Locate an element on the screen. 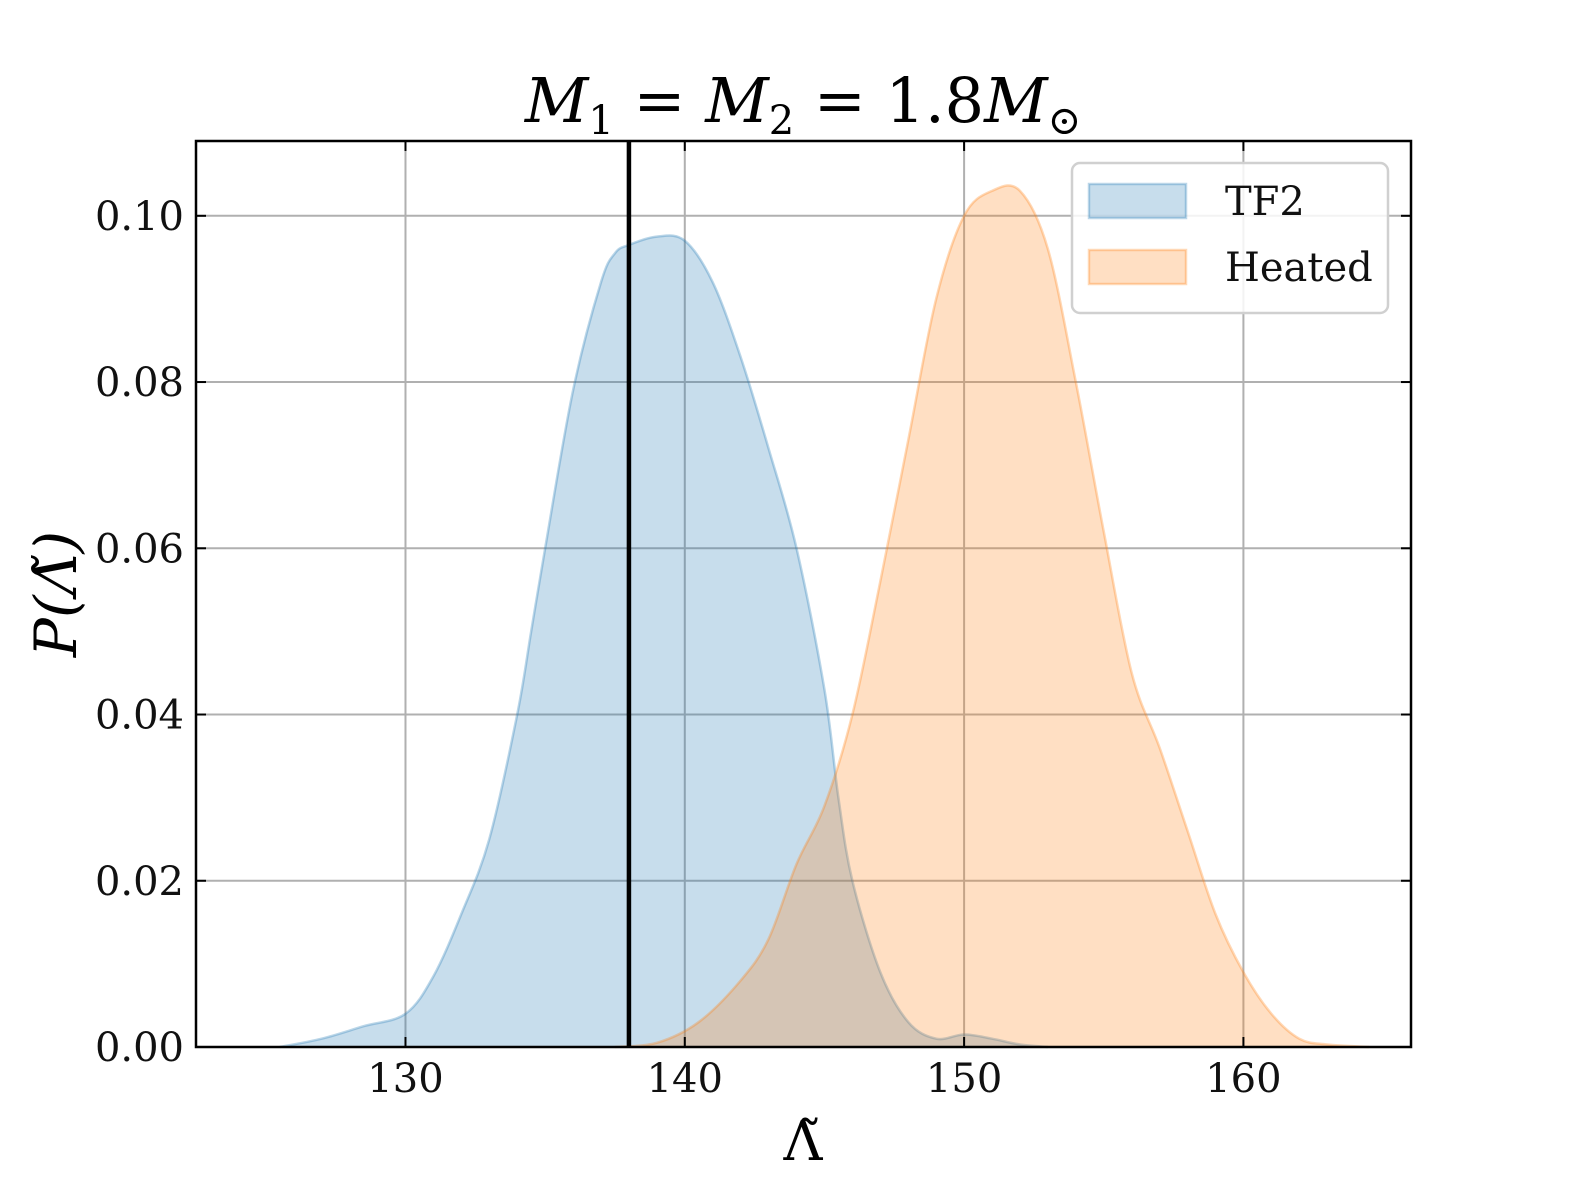  y-tick-label: 0.08 is located at coordinates (139, 383).